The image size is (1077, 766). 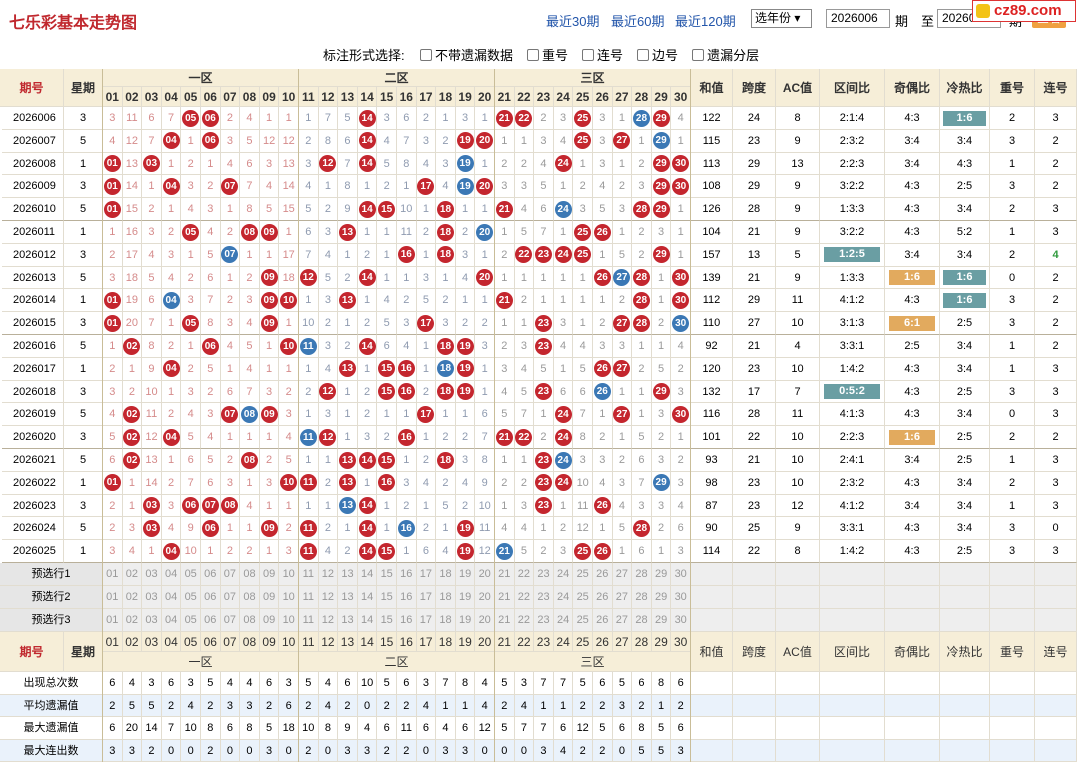 I want to click on summary-value: 2, so click(x=642, y=705).